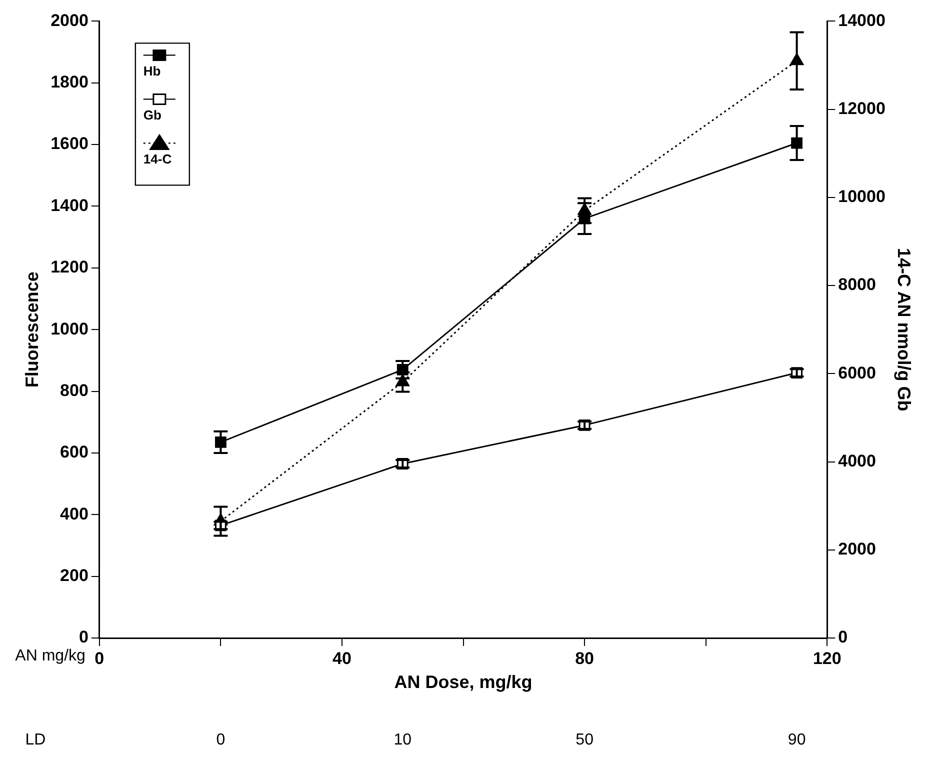 The height and width of the screenshot is (767, 938). I want to click on text: 0, so click(221, 739).